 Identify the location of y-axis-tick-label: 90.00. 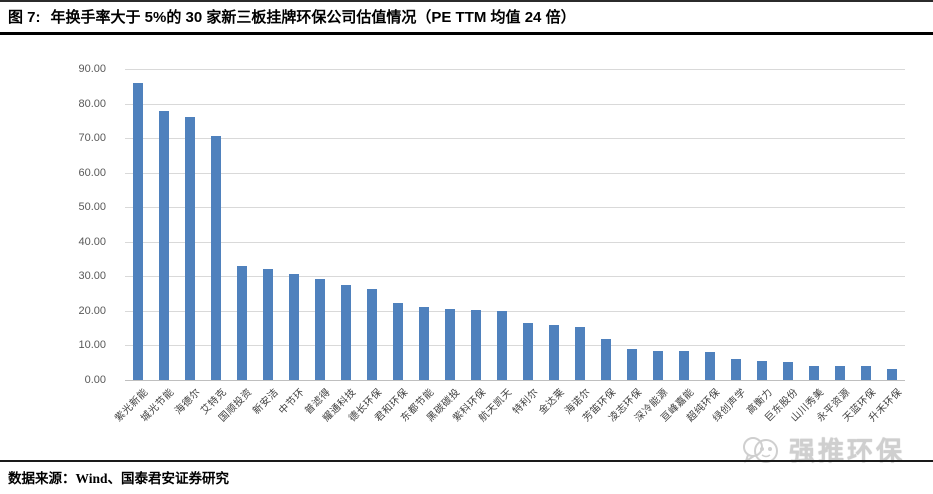
(92, 69).